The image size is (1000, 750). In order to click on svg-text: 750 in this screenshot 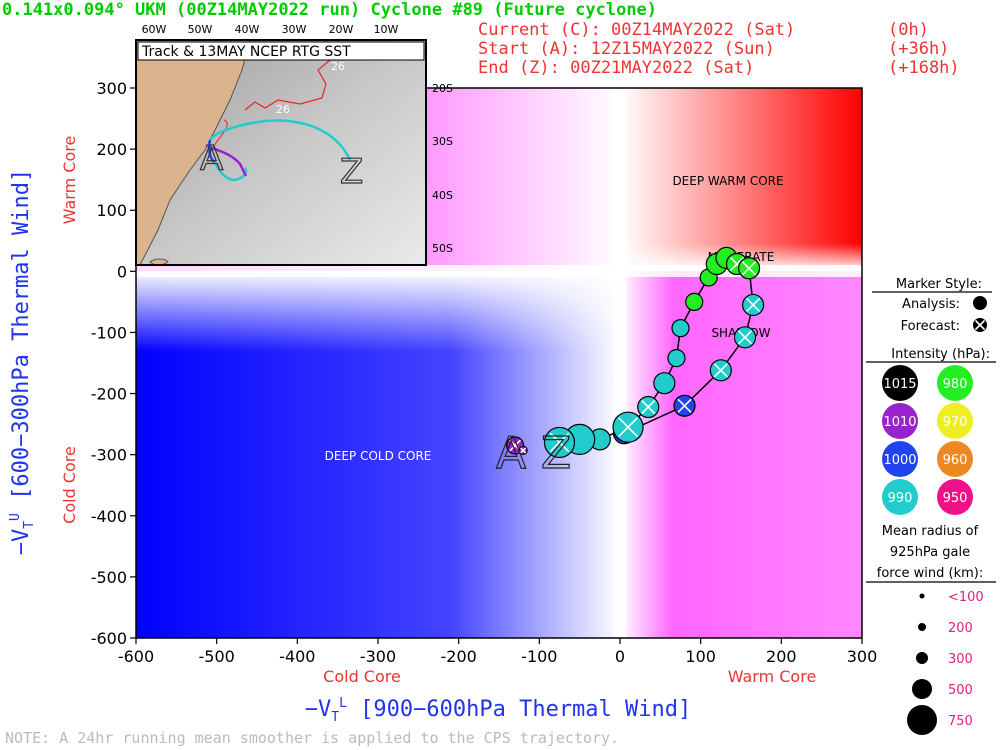, I will do `click(960, 721)`.